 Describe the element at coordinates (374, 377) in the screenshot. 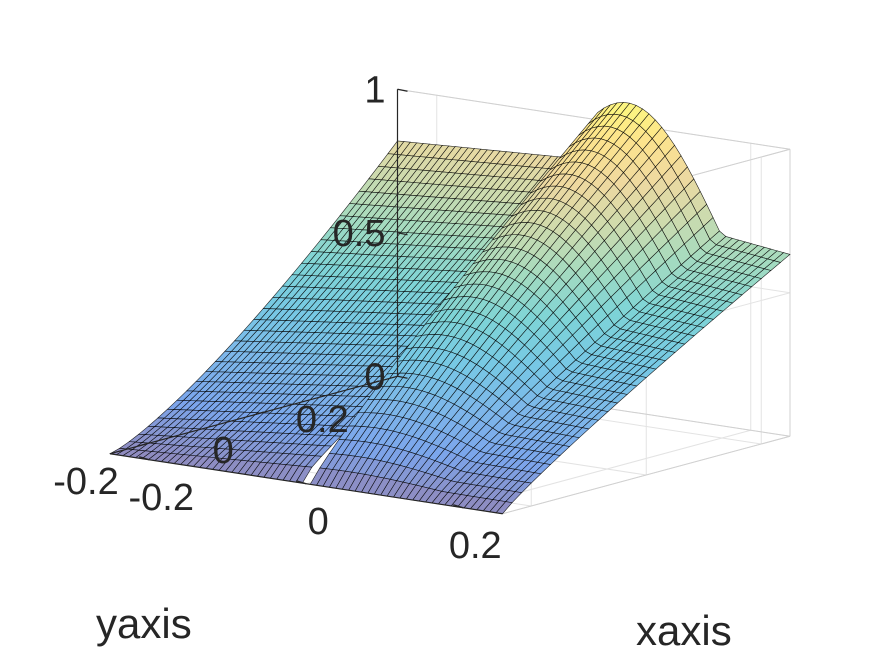

I see `z-tick-label: 0` at that location.